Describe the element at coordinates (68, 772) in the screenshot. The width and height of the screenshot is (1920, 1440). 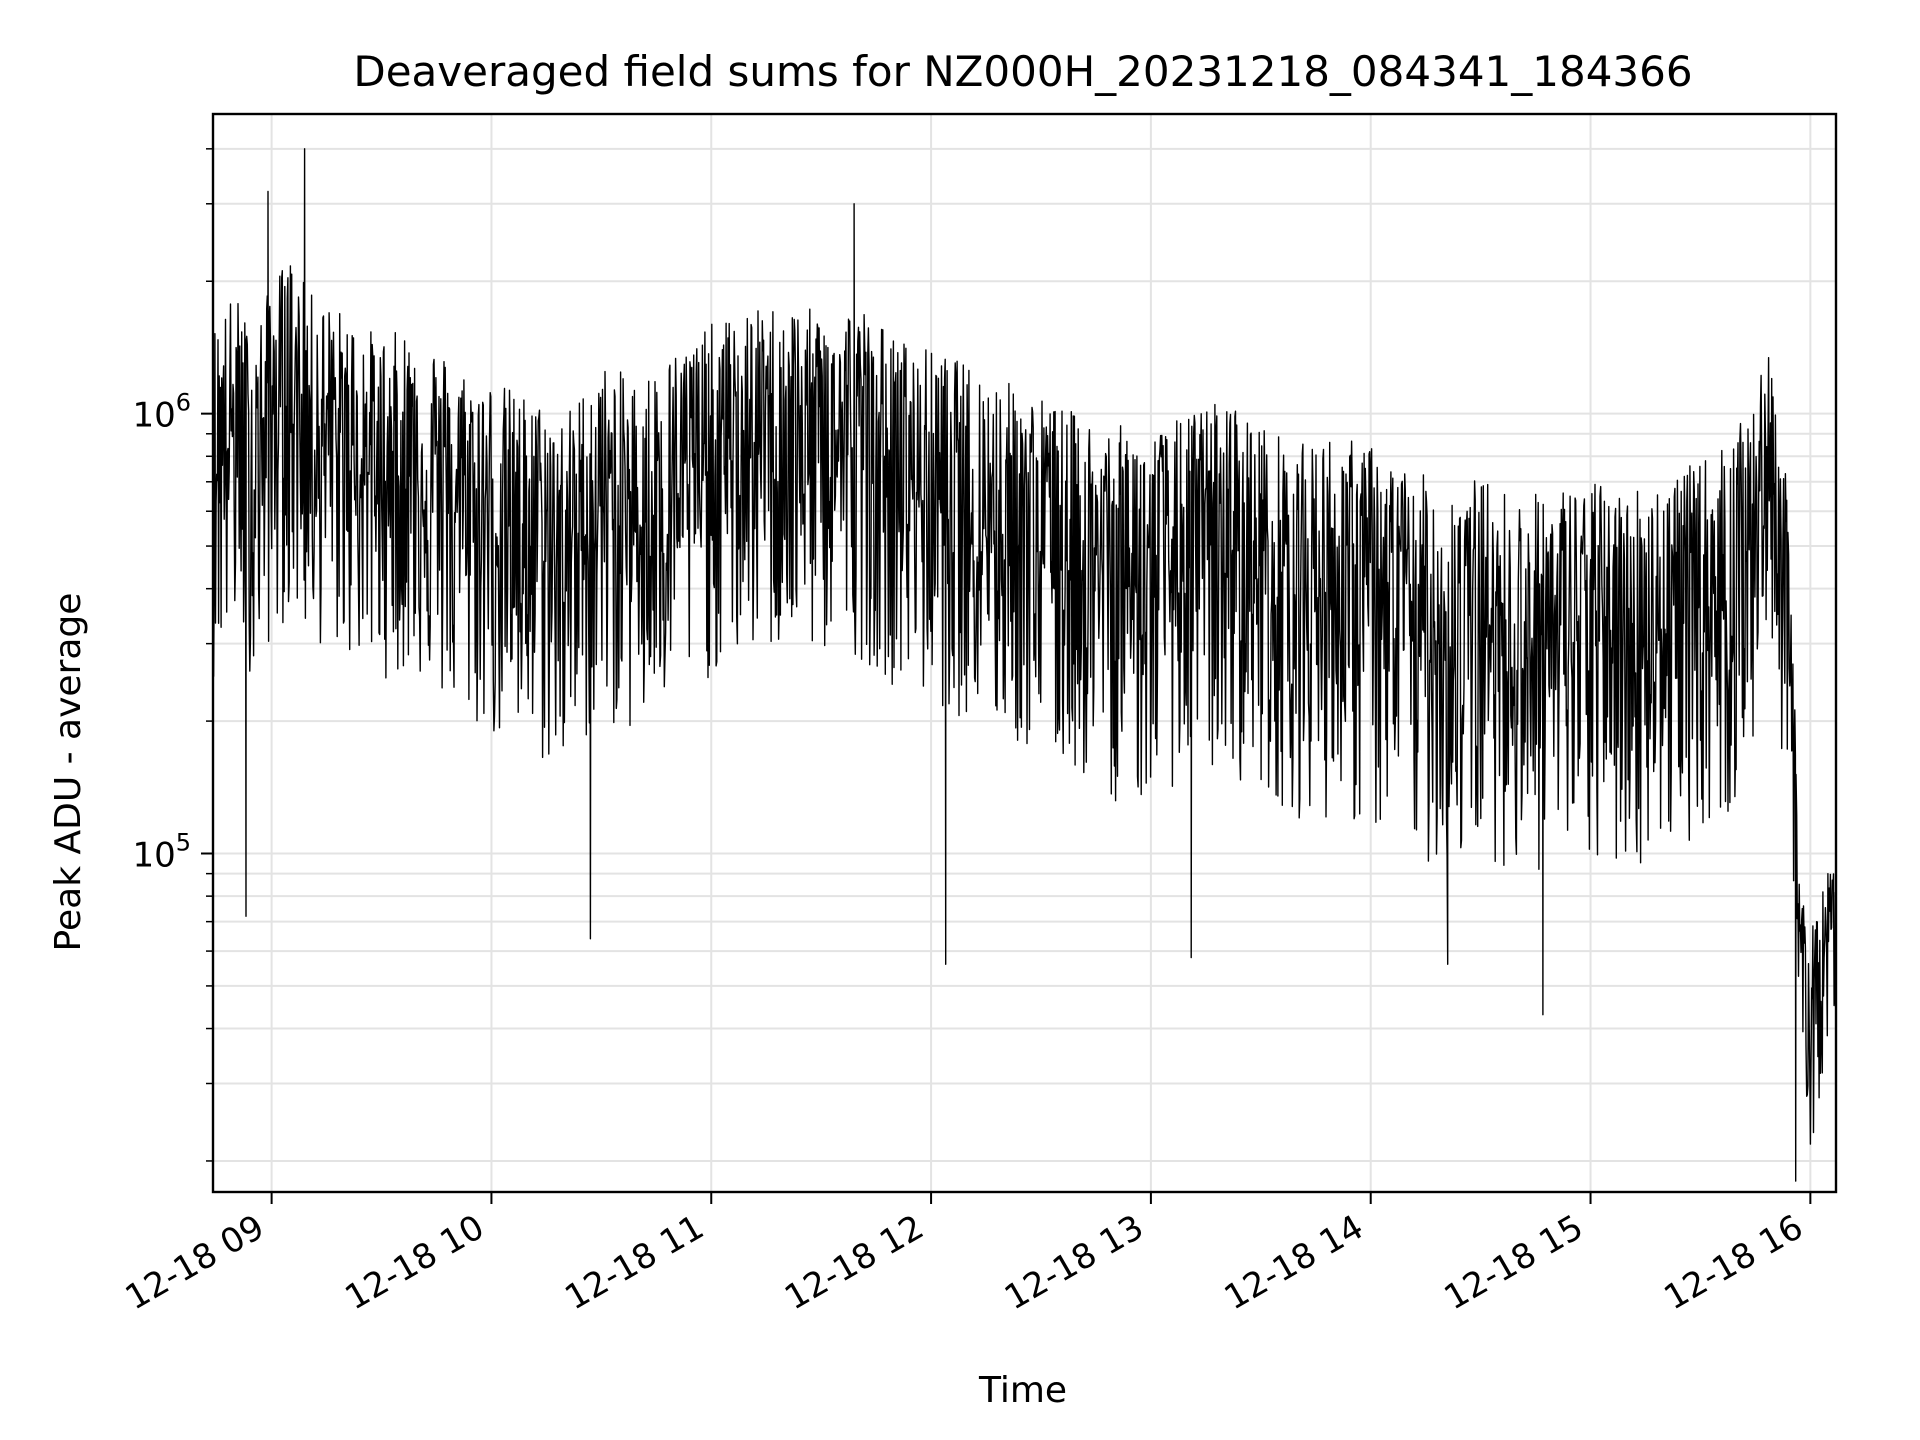
I see `y-axis-label: Peak ADU - average` at that location.